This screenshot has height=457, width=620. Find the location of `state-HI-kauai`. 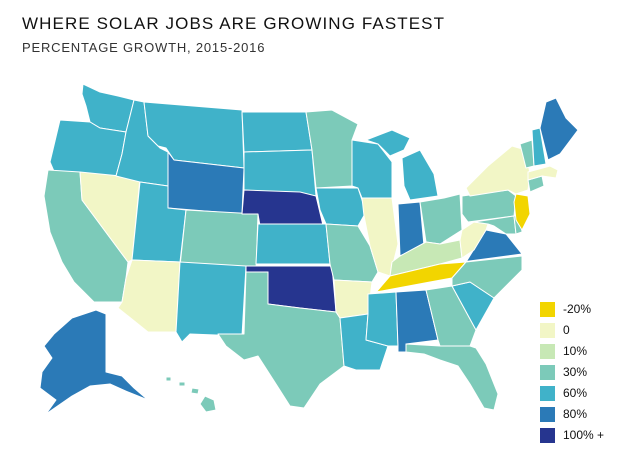

state-HI-kauai is located at coordinates (168, 379).